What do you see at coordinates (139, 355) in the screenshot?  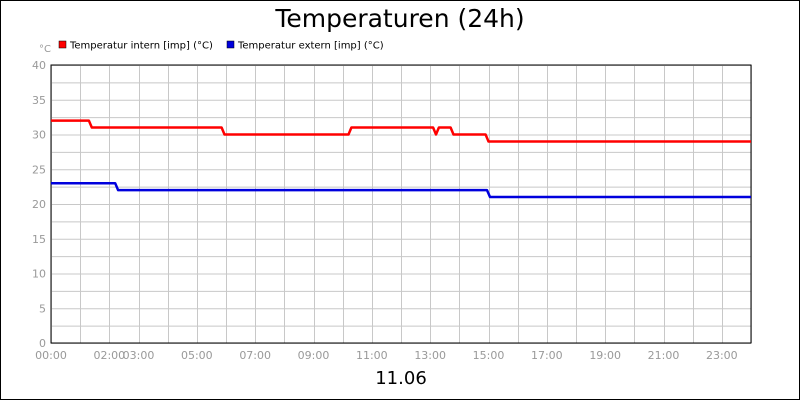 I see `x-tick-label: 03:00` at bounding box center [139, 355].